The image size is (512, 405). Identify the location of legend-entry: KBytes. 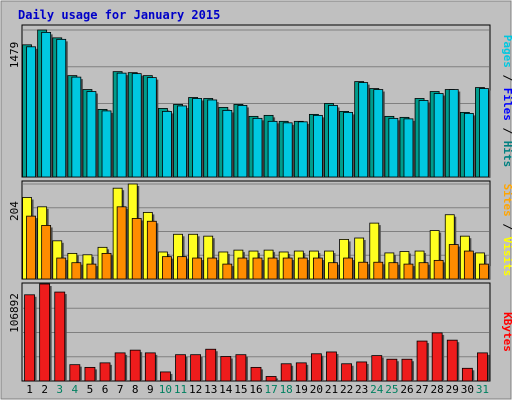
(506, 332).